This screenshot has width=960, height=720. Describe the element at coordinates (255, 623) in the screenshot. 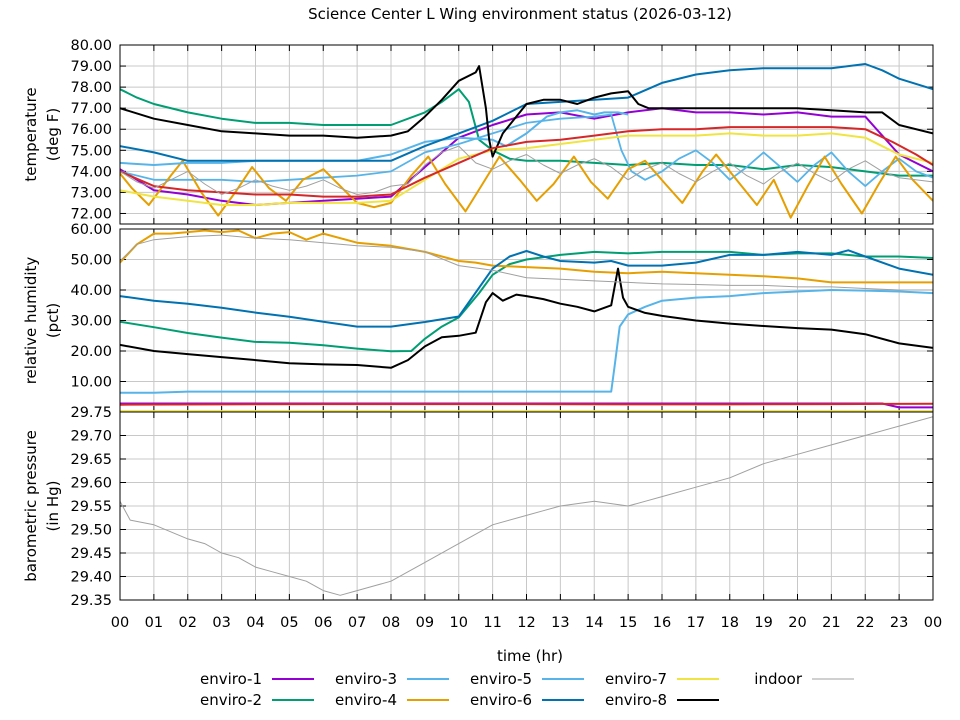

I see `x-tick-label: 04` at that location.